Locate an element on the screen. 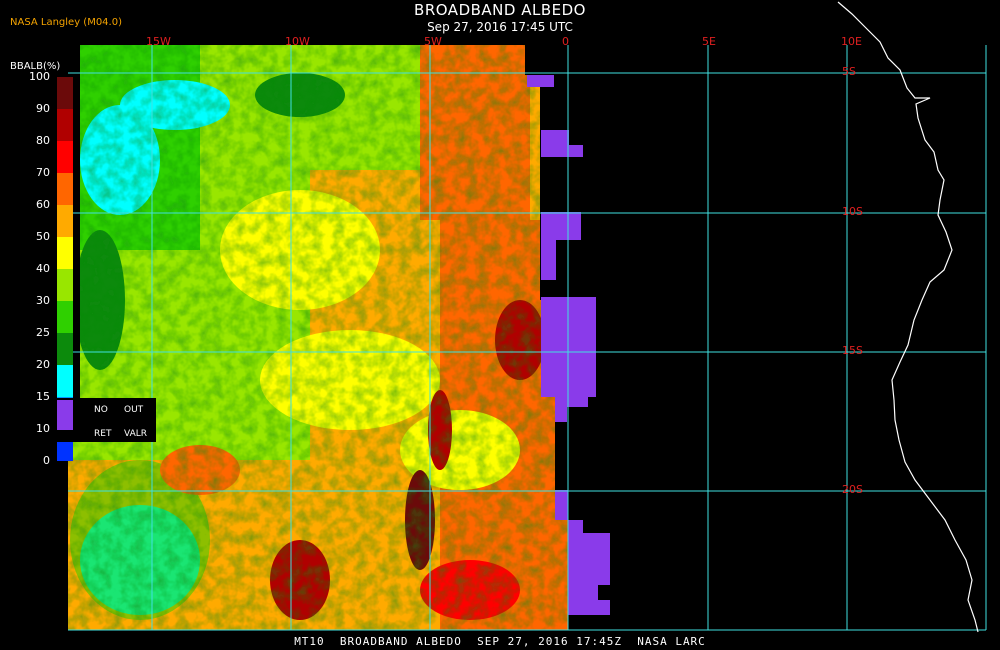 The height and width of the screenshot is (650, 1000). legend-tick-label: 100 is located at coordinates (39, 76).